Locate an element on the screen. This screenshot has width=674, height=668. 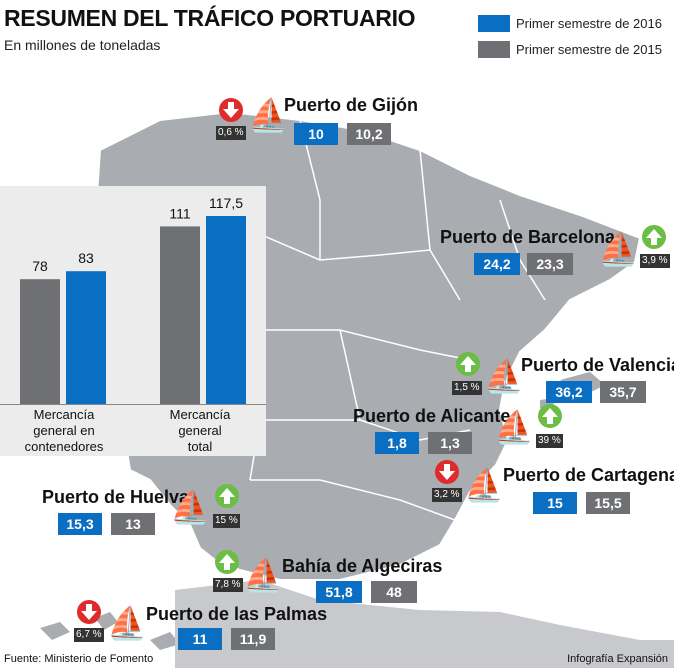
port-name-barcelona: Puerto de Barcelona is located at coordinates (528, 237).